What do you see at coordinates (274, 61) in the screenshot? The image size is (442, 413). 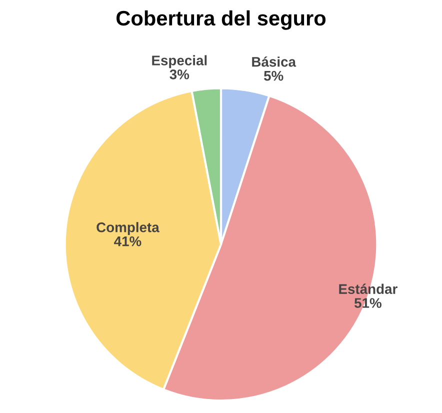 I see `slice-label: Básica` at bounding box center [274, 61].